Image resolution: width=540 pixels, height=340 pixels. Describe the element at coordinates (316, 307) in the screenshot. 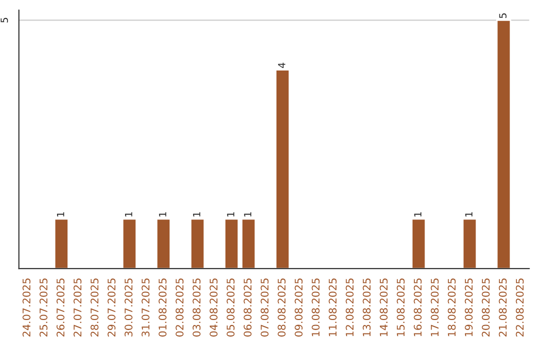

I see `x-tick-label: 10.08.2025` at that location.